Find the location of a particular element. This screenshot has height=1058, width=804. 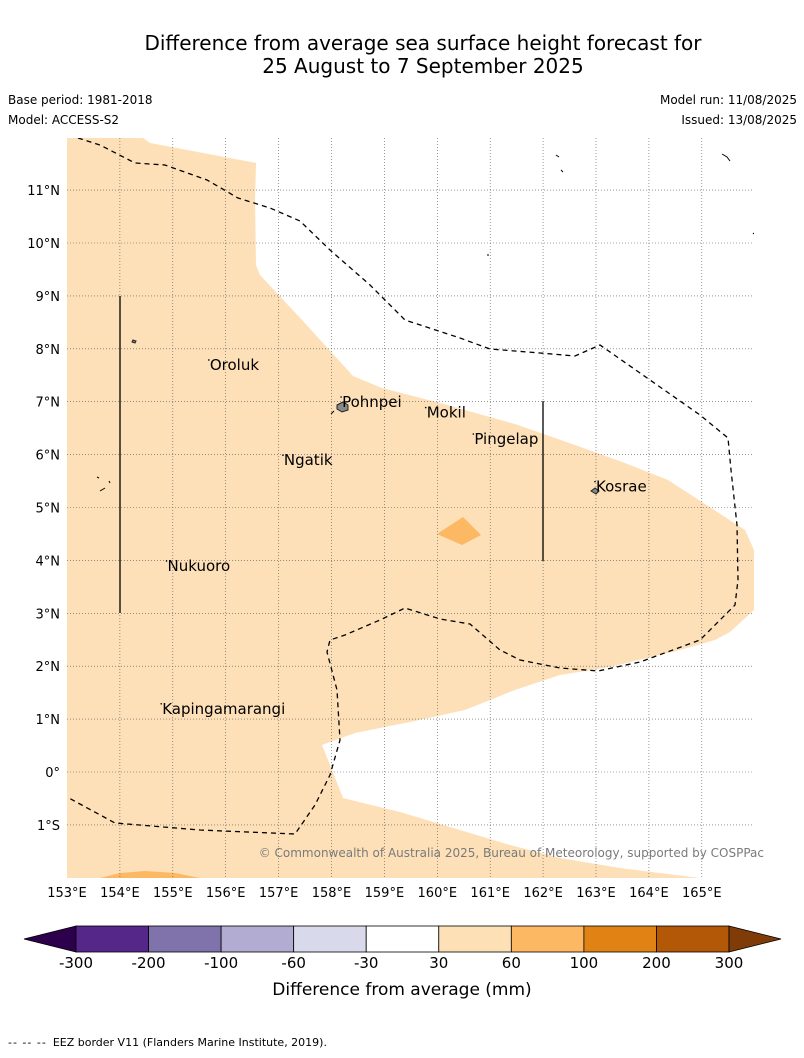

lat-tick-label: 1°S is located at coordinates (48, 826).